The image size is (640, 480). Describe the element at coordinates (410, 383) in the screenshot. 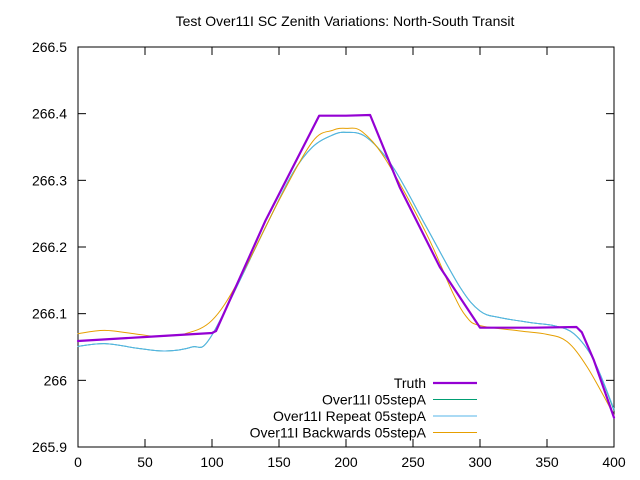

I see `legend-label-0: Truth` at that location.